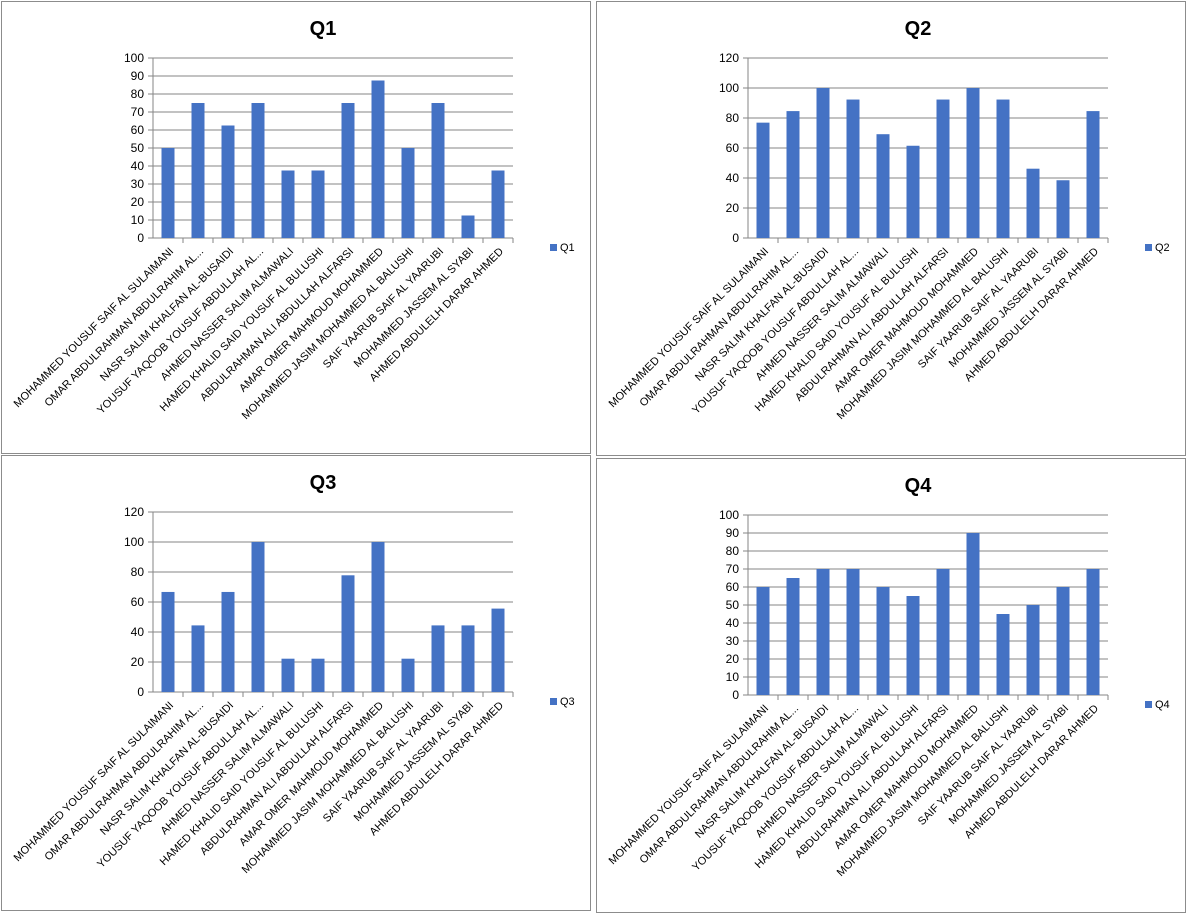 This screenshot has height=918, width=1191. What do you see at coordinates (919, 486) in the screenshot?
I see `chart-title: Q4` at bounding box center [919, 486].